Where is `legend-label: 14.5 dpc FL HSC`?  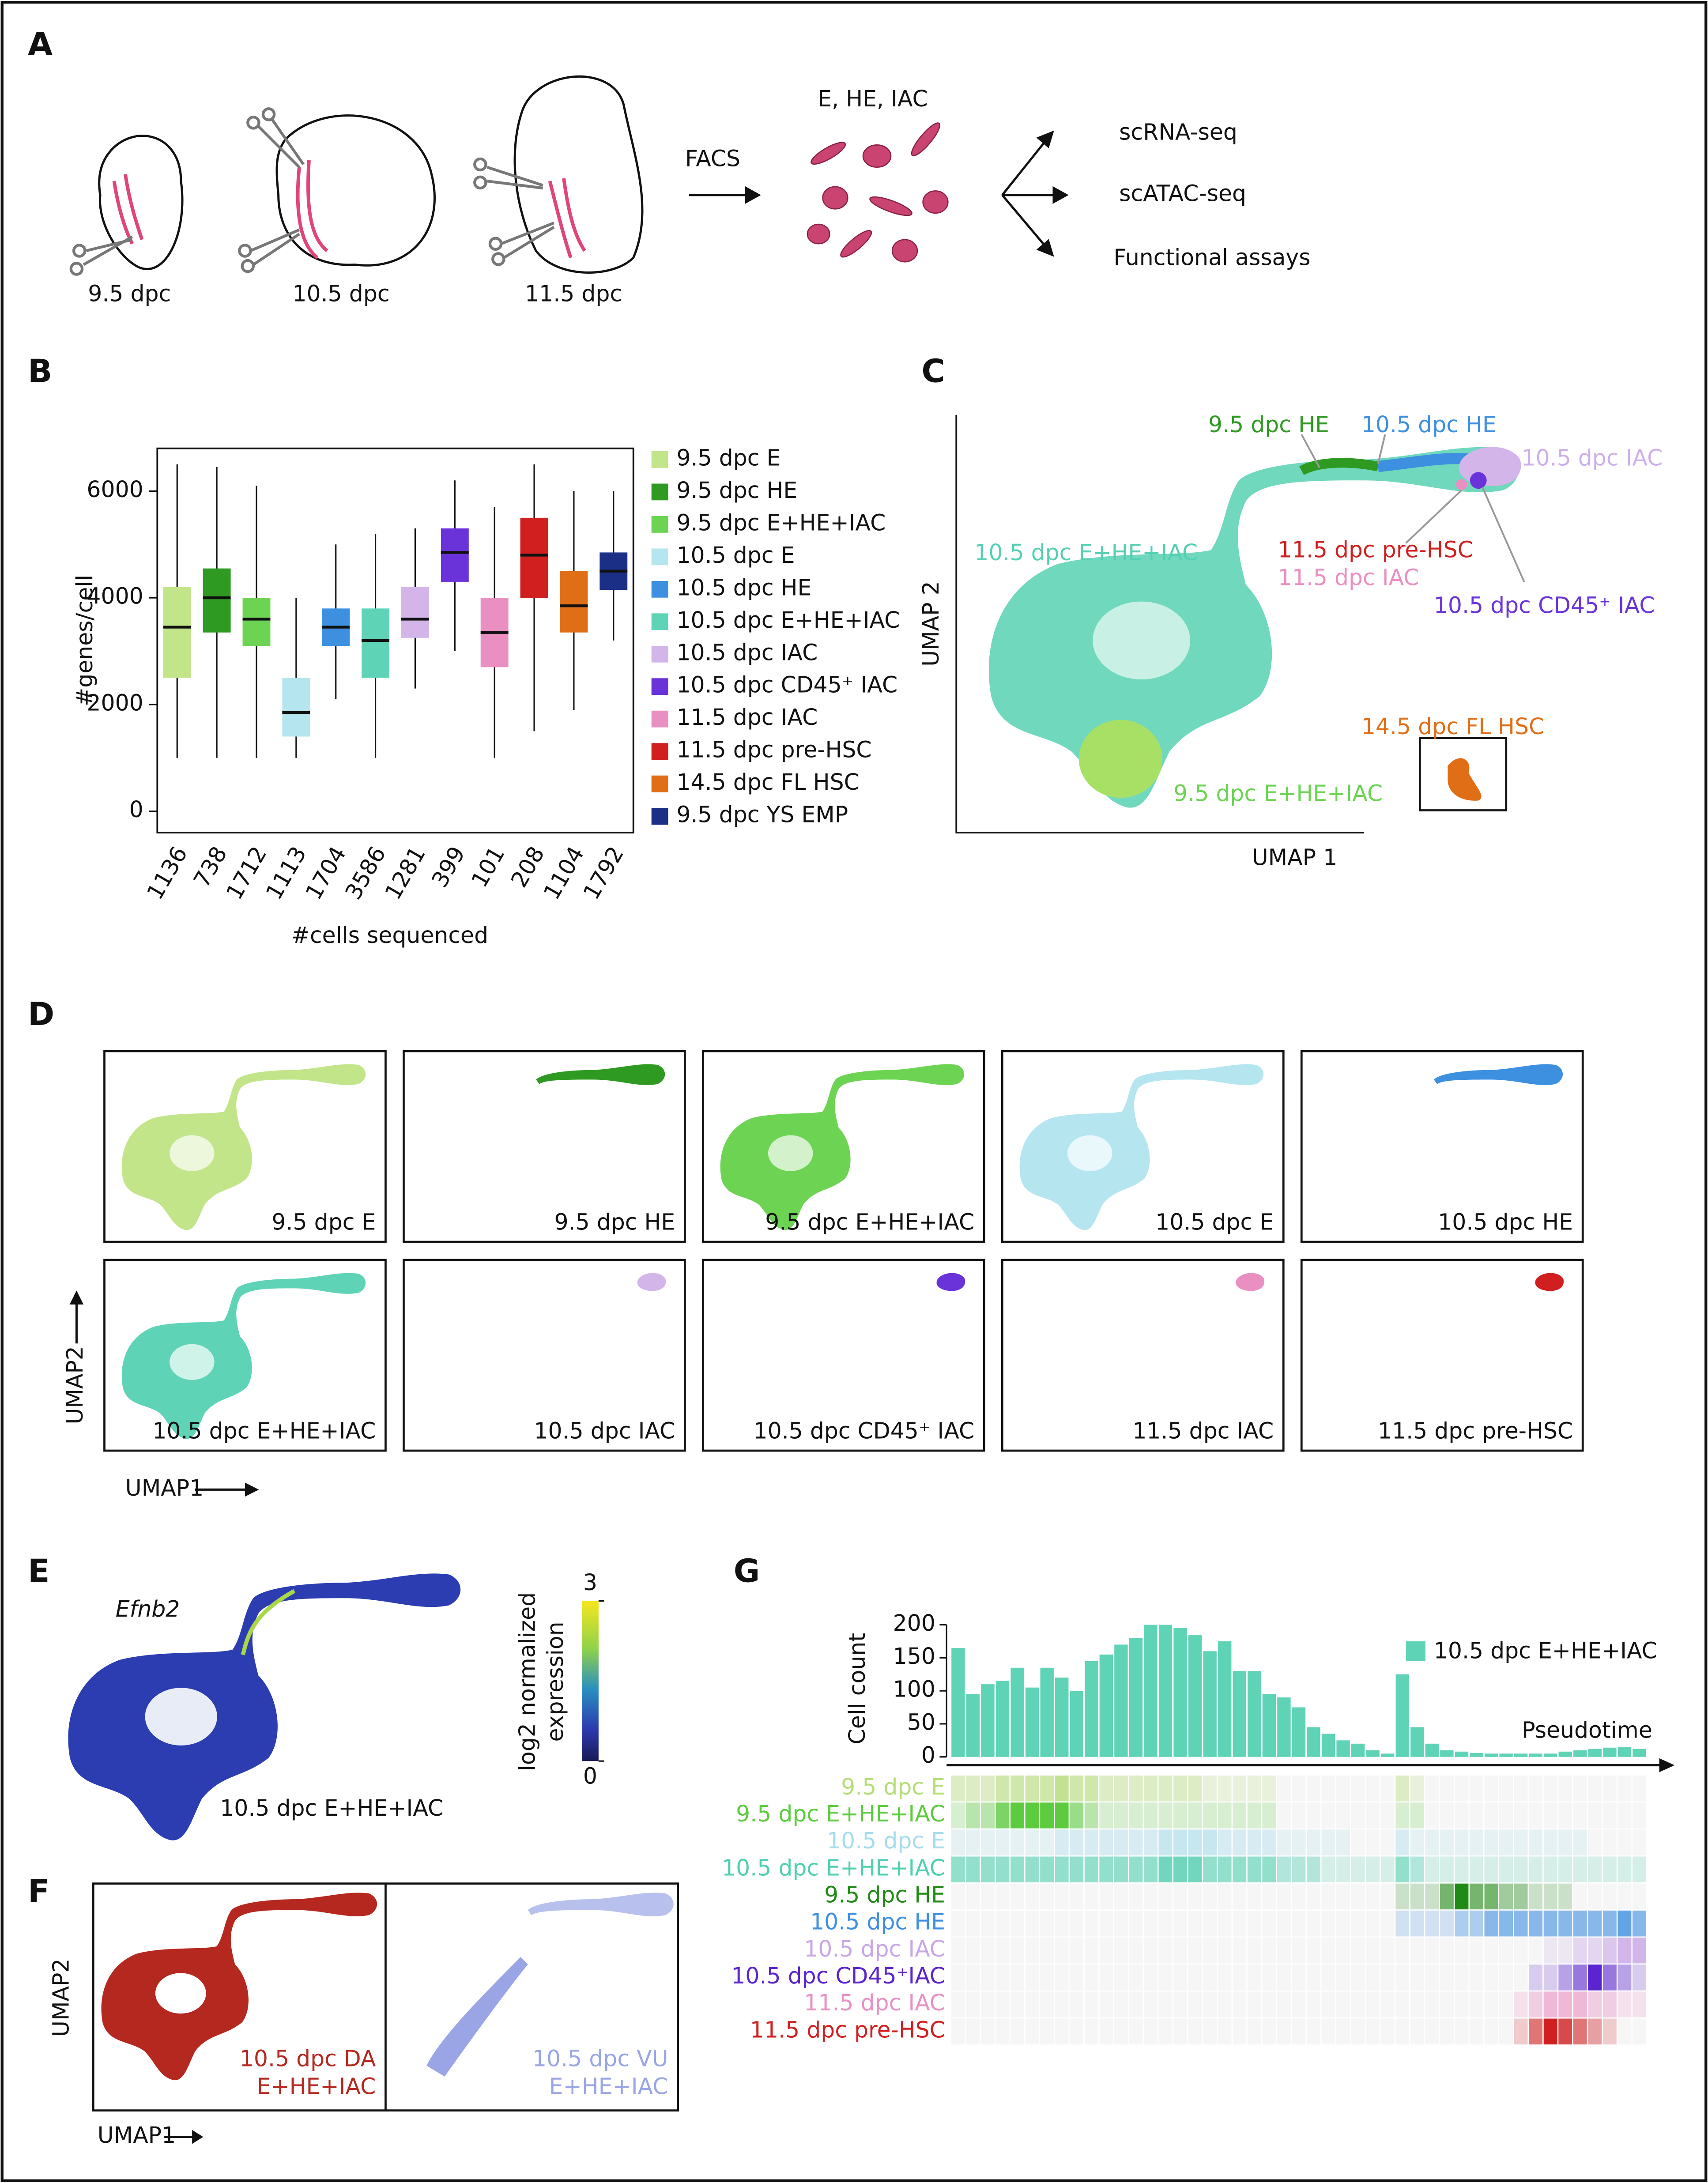 legend-label: 14.5 dpc FL HSC is located at coordinates (767, 782).